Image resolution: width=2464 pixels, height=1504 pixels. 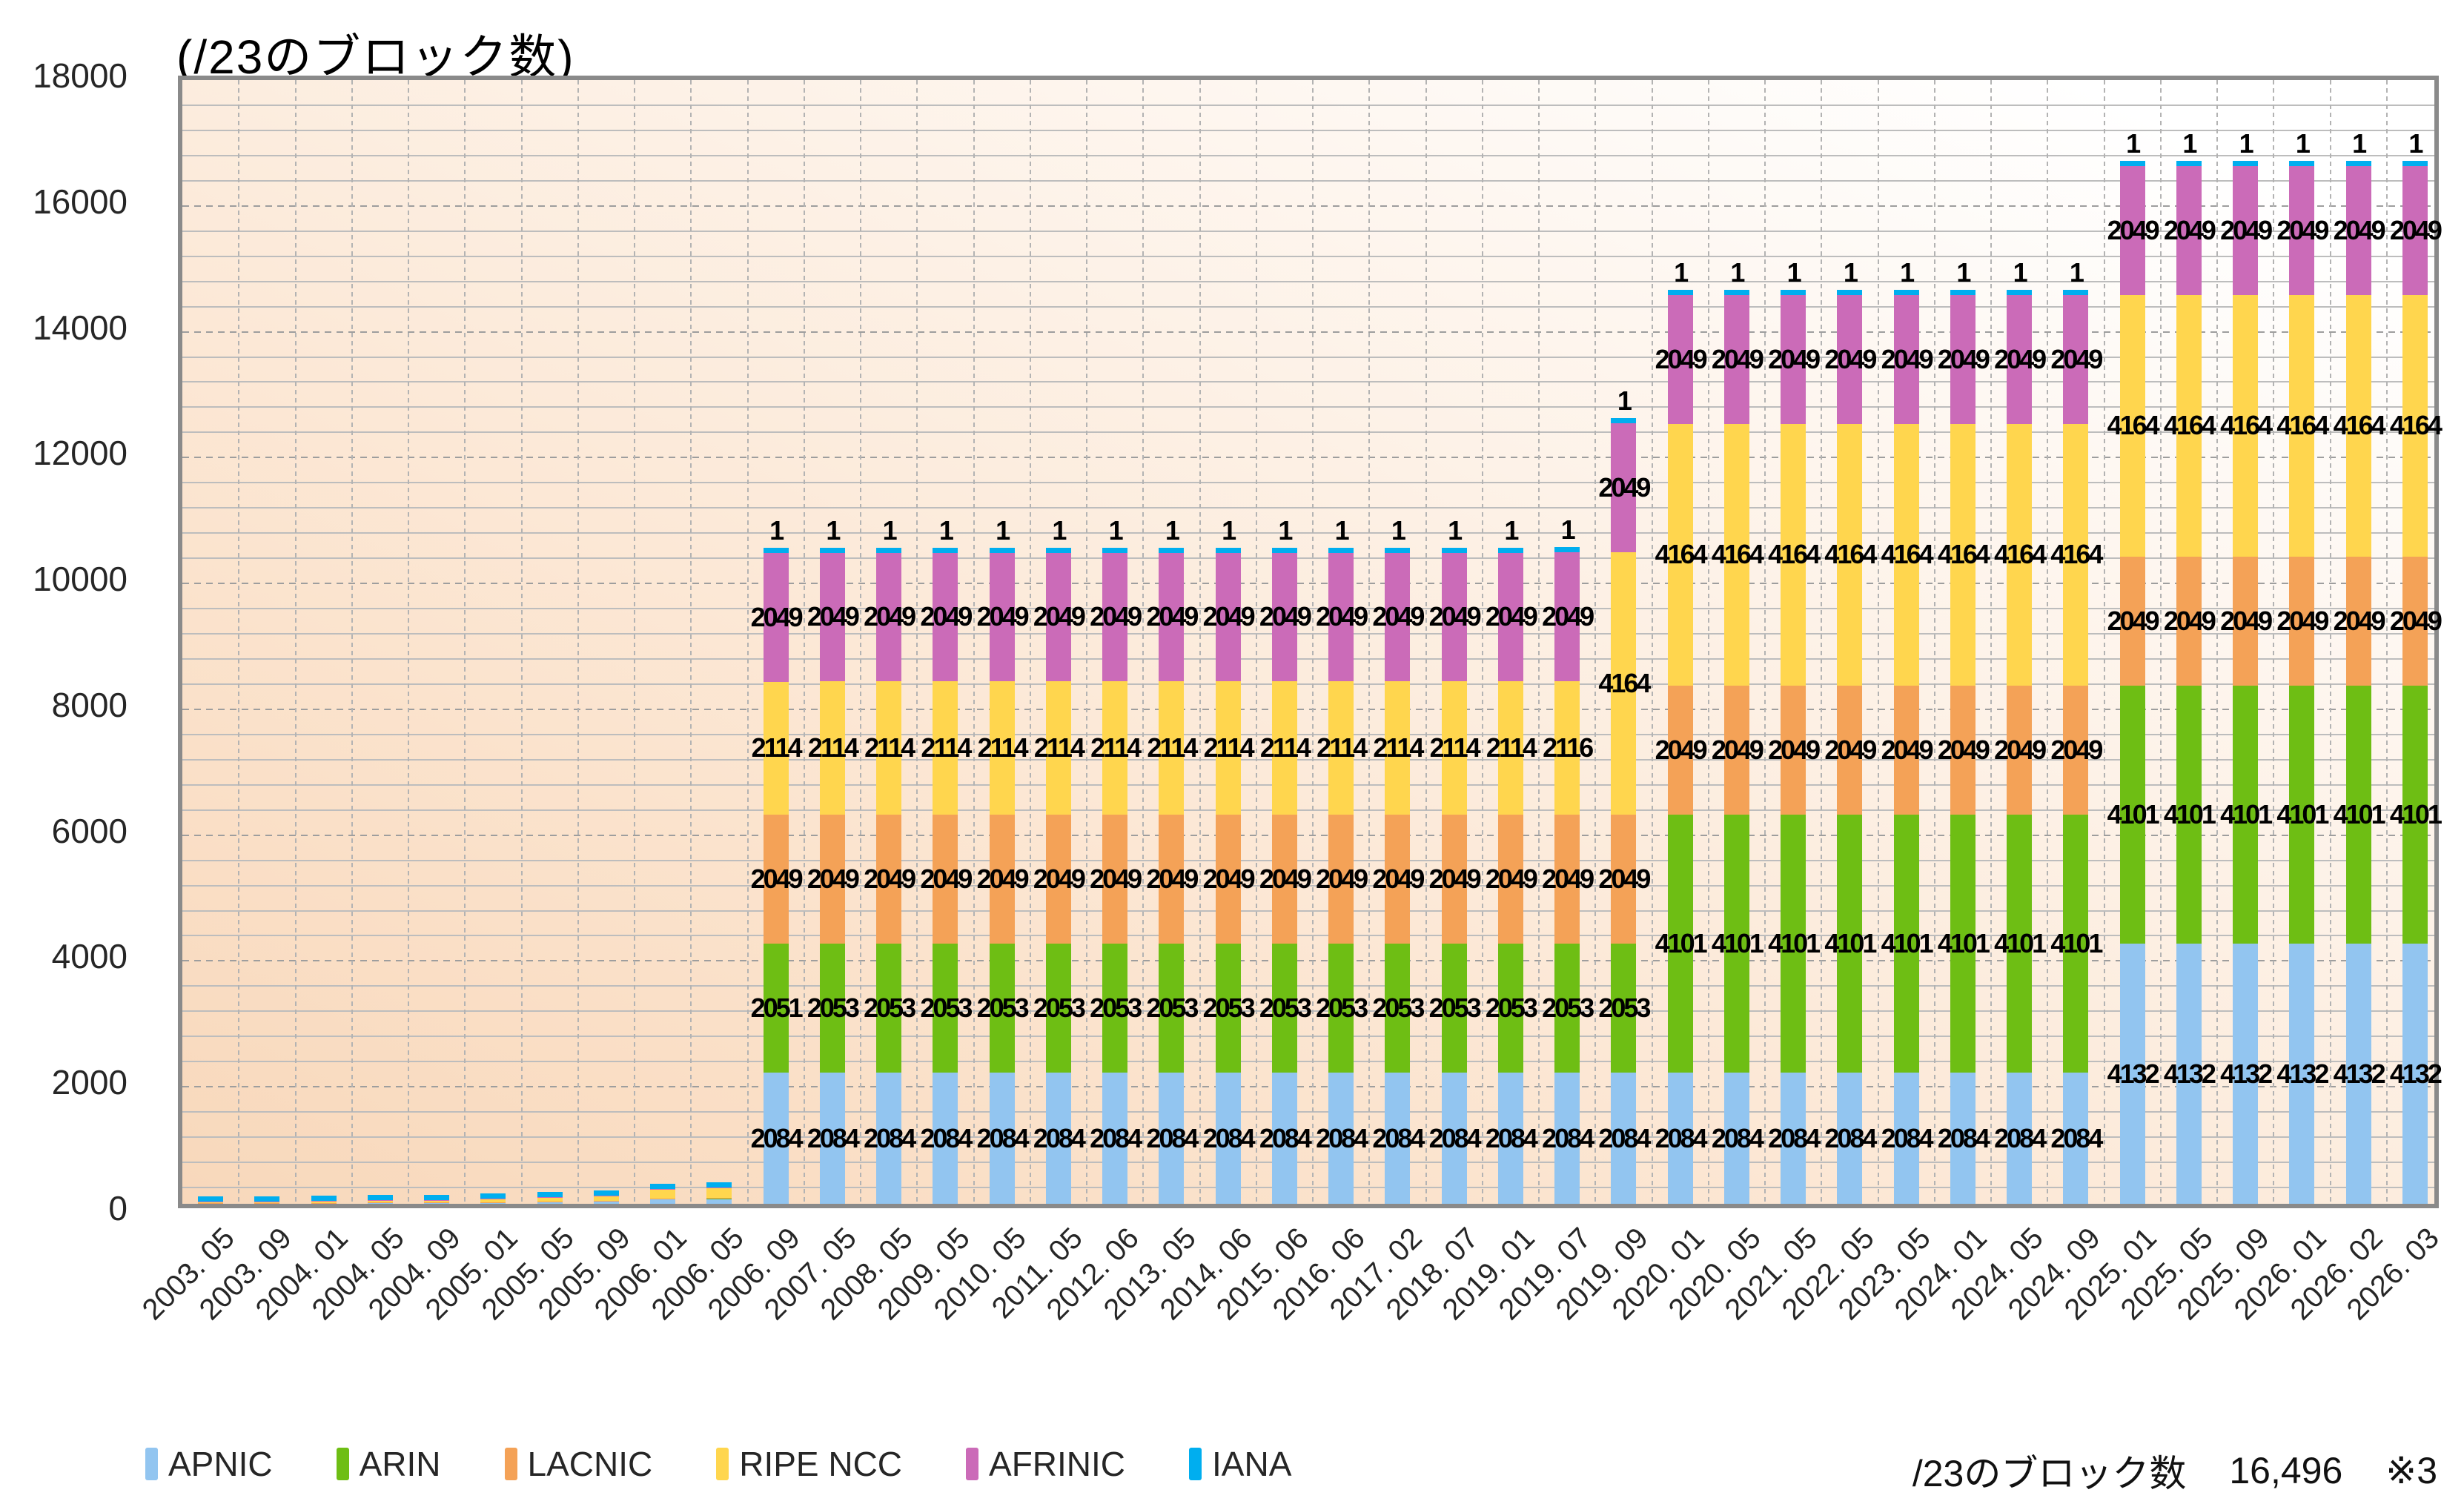 I want to click on y-axis-tick-label: 12000, so click(x=80, y=453).